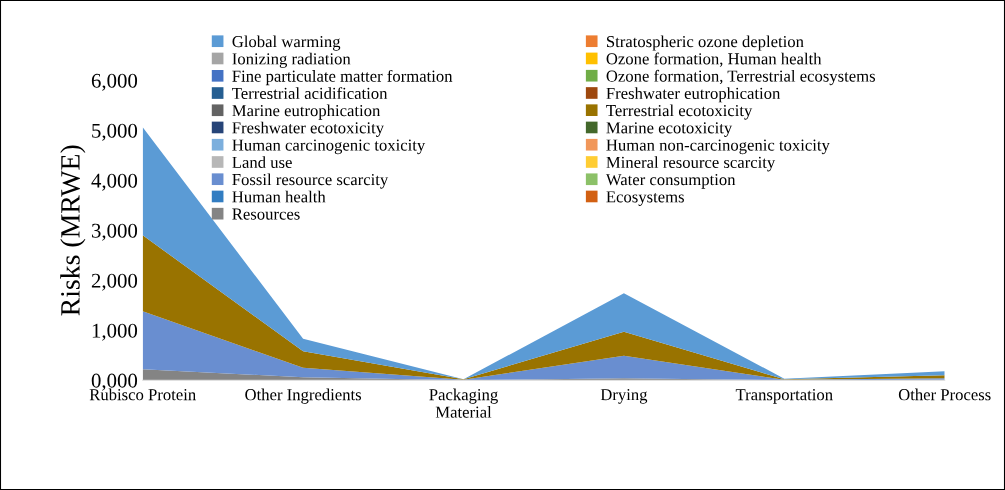 Image resolution: width=1005 pixels, height=490 pixels. I want to click on legend-label: Stratospheric ozone depletion, so click(705, 43).